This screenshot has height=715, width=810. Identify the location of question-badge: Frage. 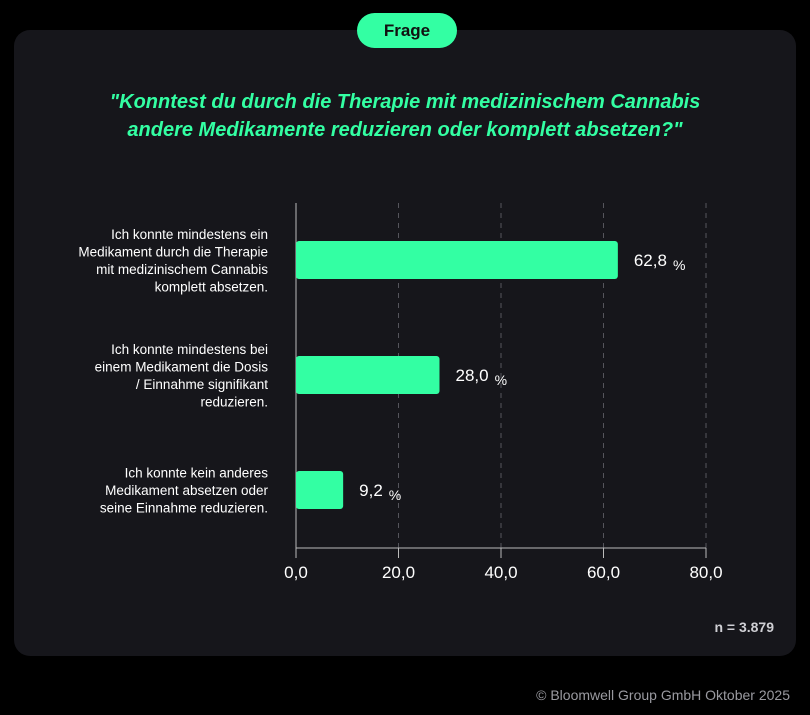
(407, 30).